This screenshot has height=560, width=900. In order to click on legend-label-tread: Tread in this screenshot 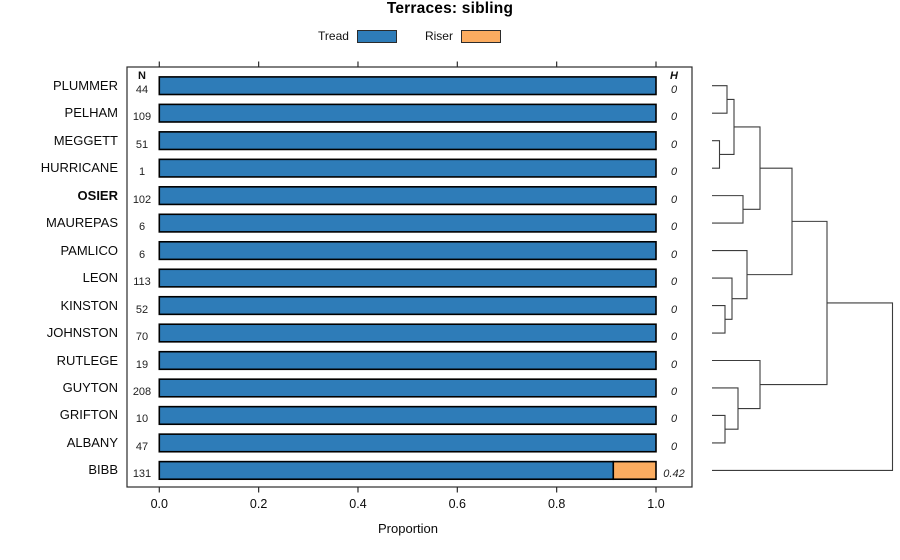, I will do `click(333, 36)`.